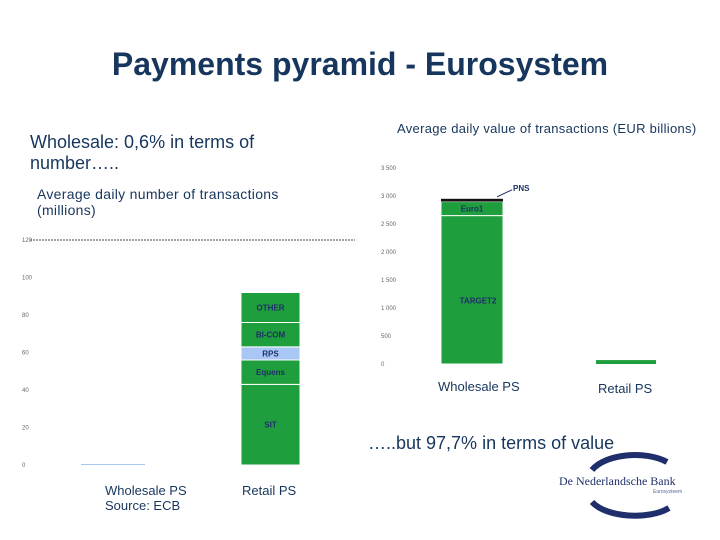 The image size is (720, 540). Describe the element at coordinates (389, 281) in the screenshot. I see `right-y-tick: 1 500` at that location.